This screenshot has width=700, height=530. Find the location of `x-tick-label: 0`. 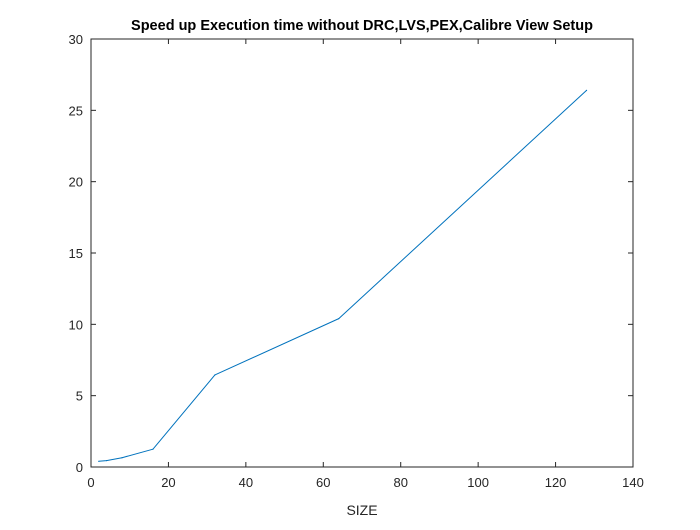

x-tick-label: 0 is located at coordinates (90, 482).